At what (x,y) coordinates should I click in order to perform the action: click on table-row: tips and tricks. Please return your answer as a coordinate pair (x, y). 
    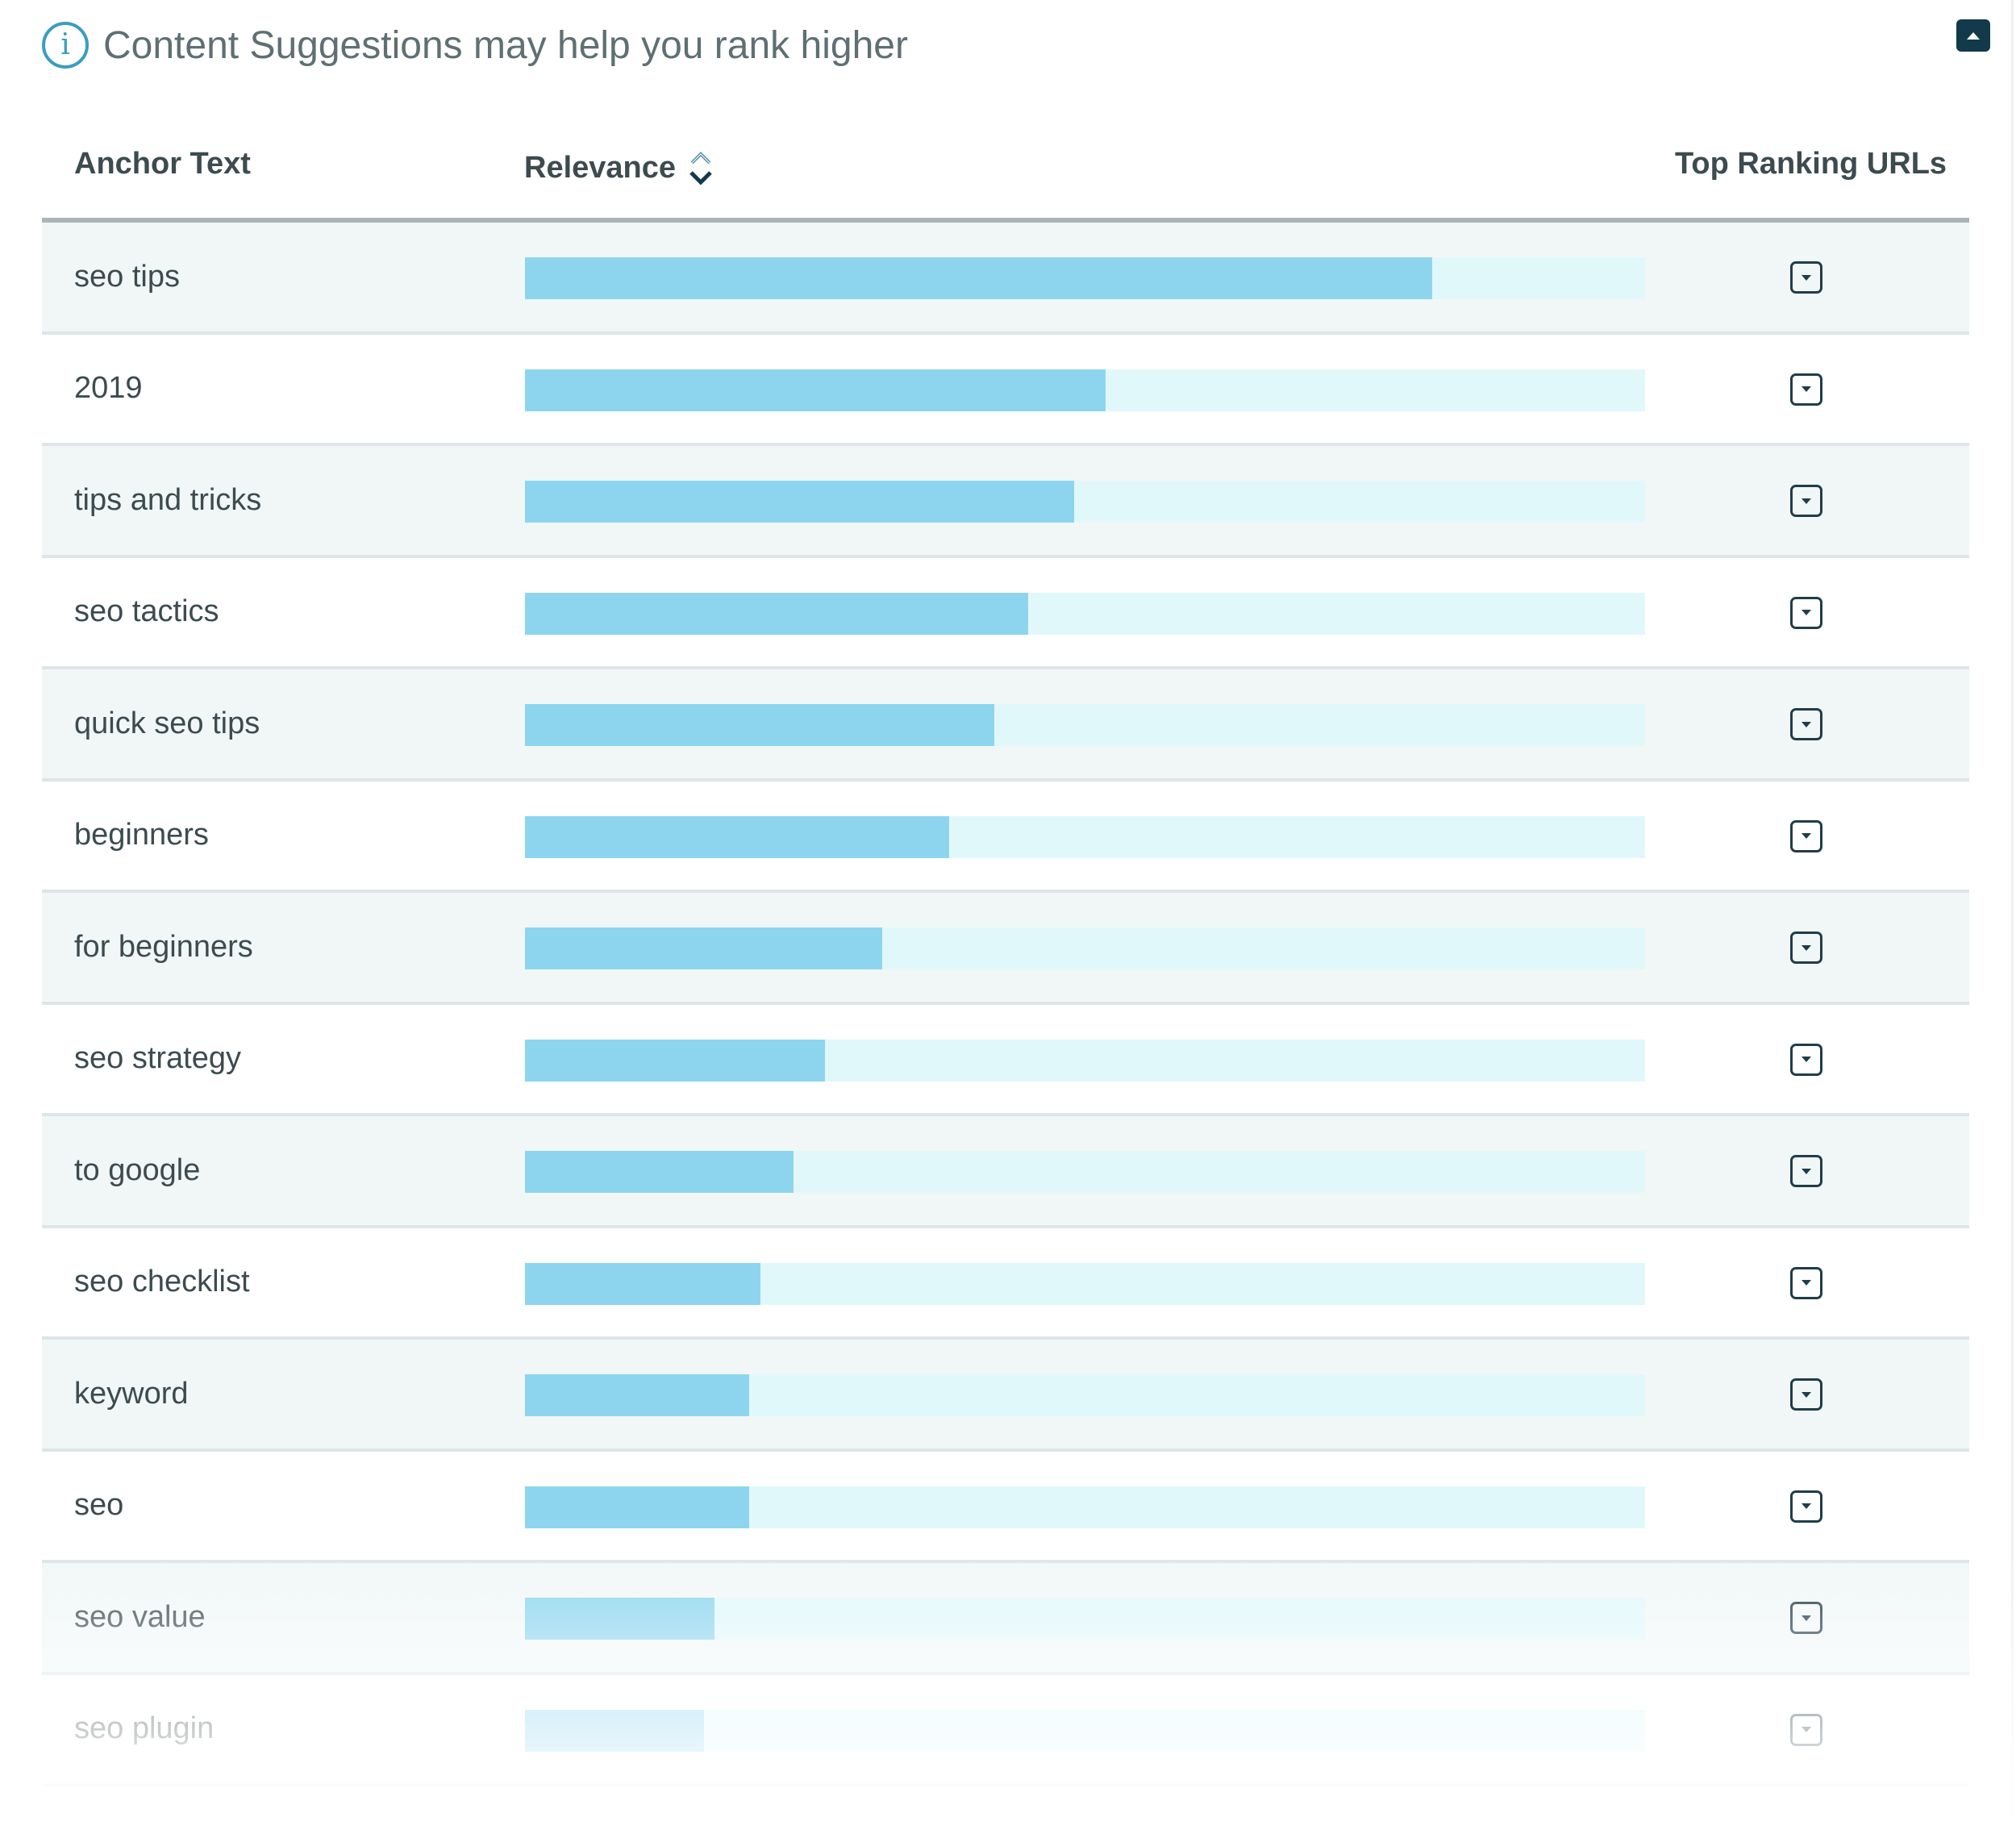
    Looking at the image, I should click on (1006, 502).